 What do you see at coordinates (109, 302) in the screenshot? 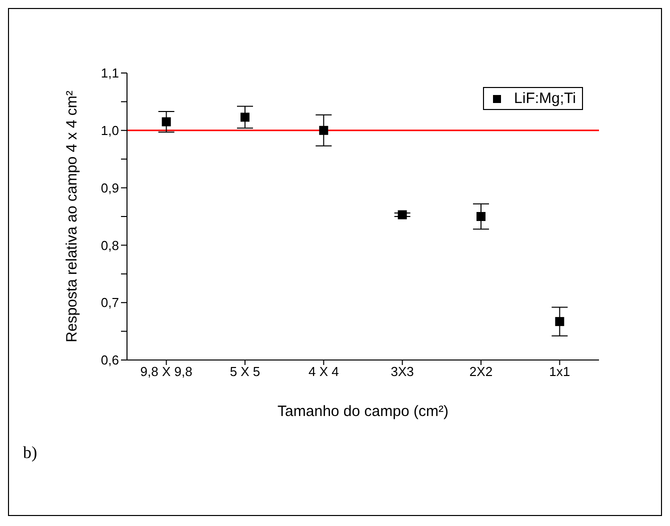
I see `y-tick-label: 0,7` at bounding box center [109, 302].